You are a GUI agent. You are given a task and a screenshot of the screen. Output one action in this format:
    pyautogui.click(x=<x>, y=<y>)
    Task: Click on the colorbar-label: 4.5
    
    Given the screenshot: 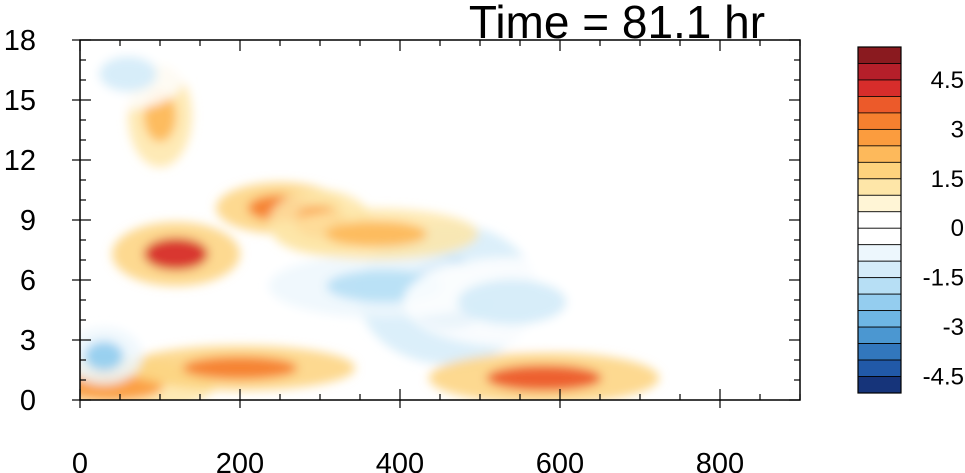 What is the action you would take?
    pyautogui.click(x=947, y=80)
    